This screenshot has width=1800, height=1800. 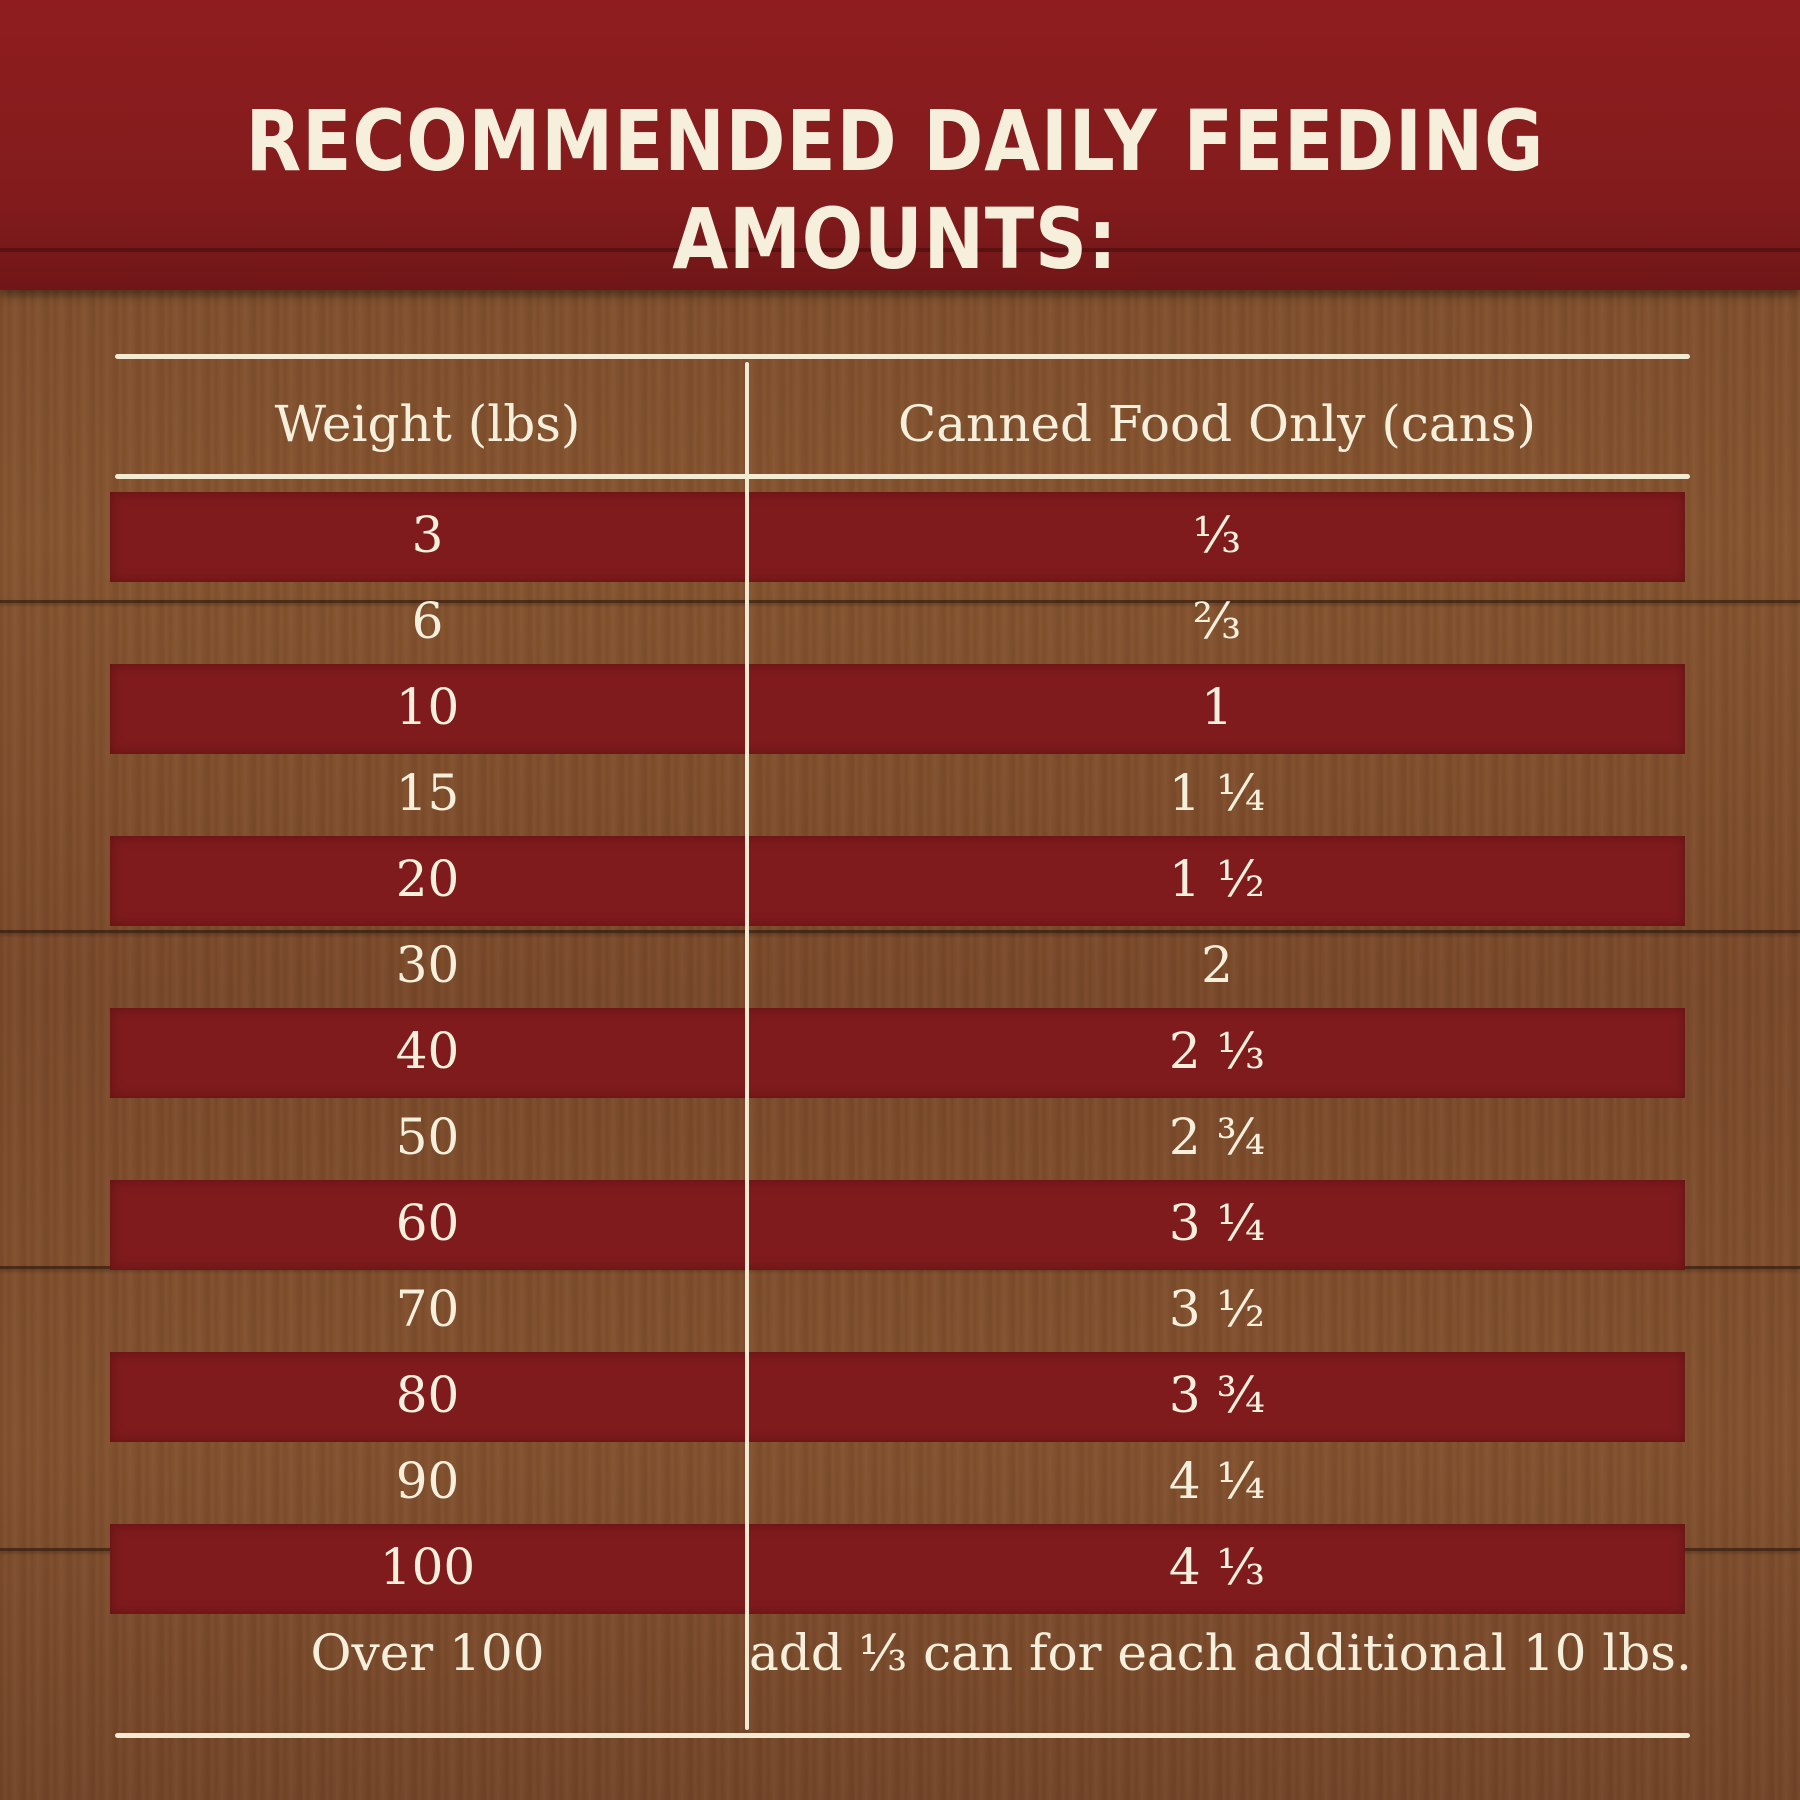 I want to click on cans-cell: 4 ¼, so click(x=1217, y=1481).